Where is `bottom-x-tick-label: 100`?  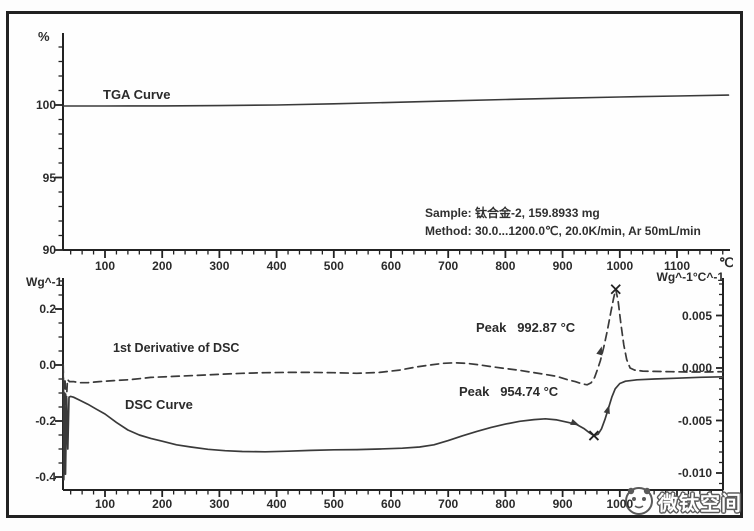
bottom-x-tick-label: 100 is located at coordinates (105, 504).